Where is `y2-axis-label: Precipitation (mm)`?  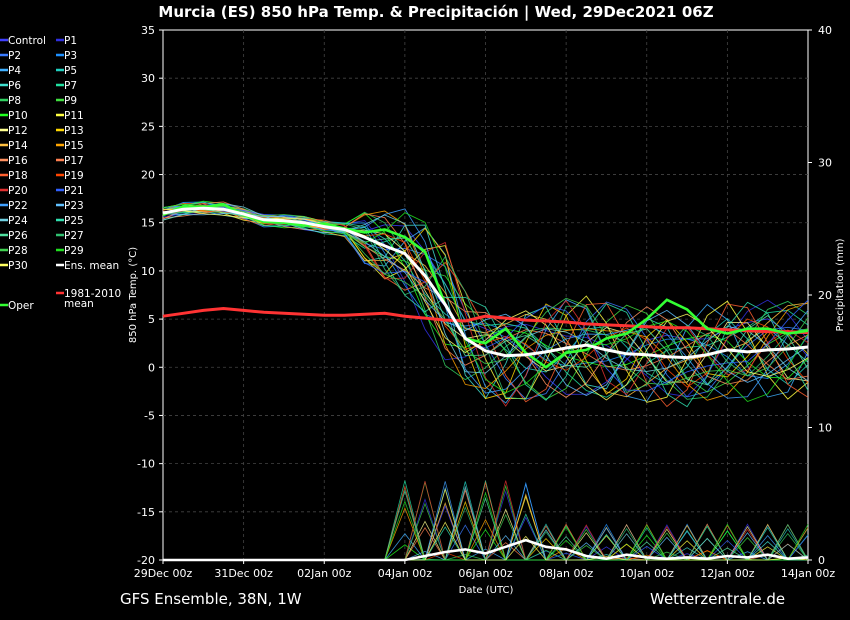
y2-axis-label: Precipitation (mm) is located at coordinates (840, 284).